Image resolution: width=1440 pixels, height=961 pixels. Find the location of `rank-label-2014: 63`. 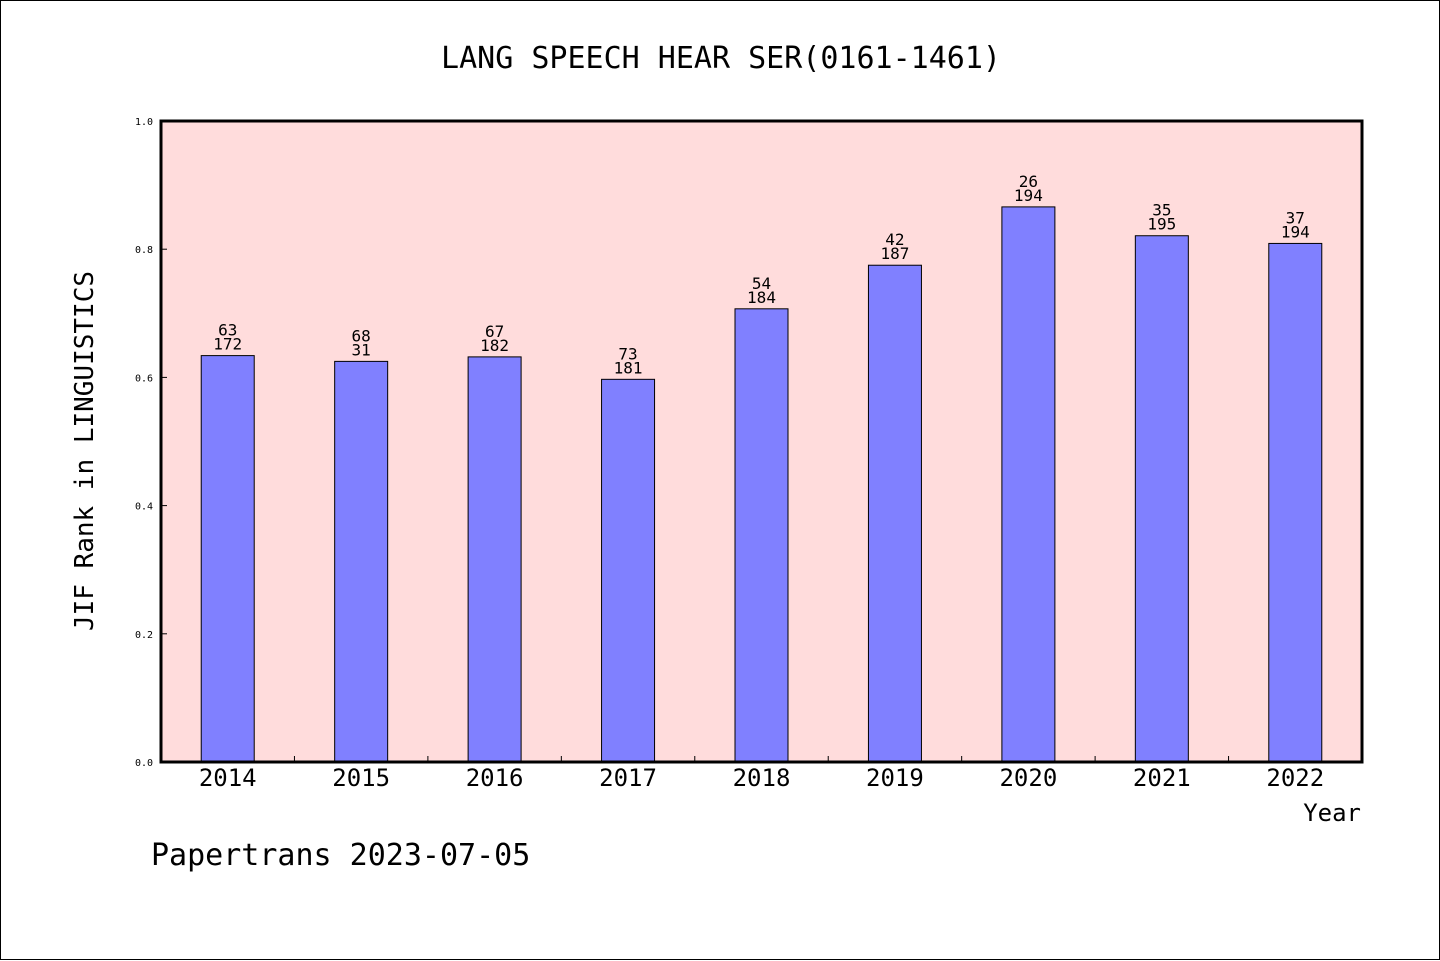

rank-label-2014: 63 is located at coordinates (227, 330).